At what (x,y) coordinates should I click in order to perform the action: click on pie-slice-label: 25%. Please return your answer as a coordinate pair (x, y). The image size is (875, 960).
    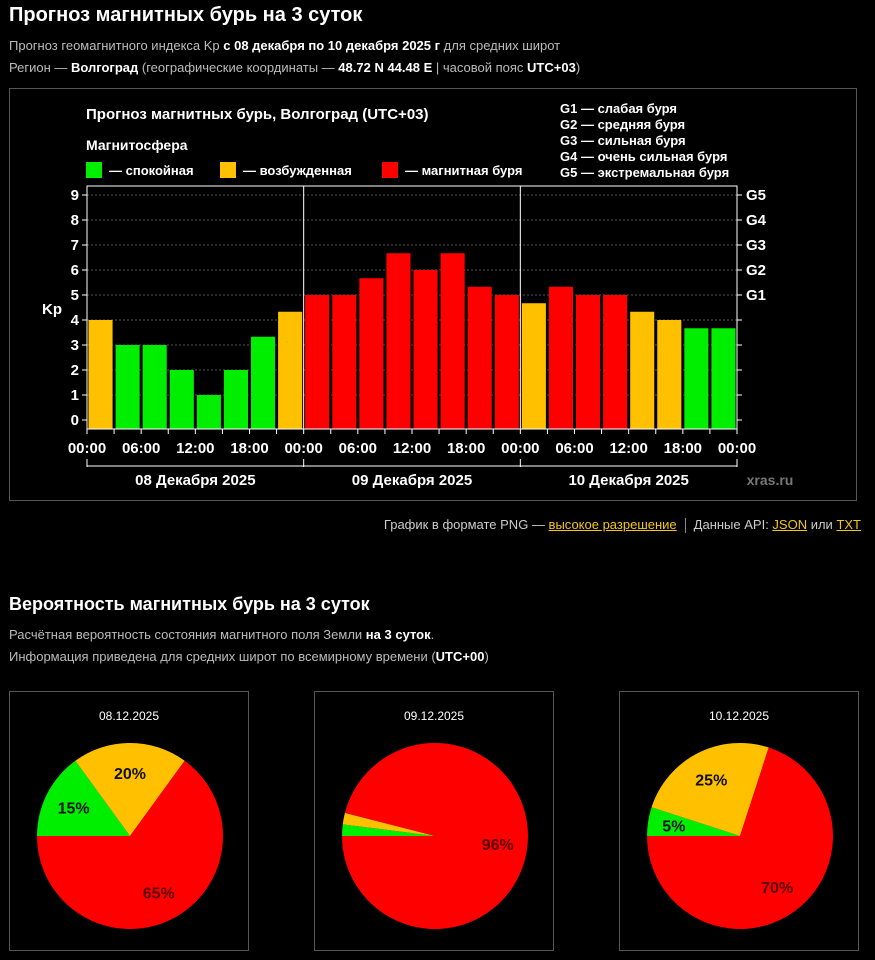
    Looking at the image, I should click on (711, 781).